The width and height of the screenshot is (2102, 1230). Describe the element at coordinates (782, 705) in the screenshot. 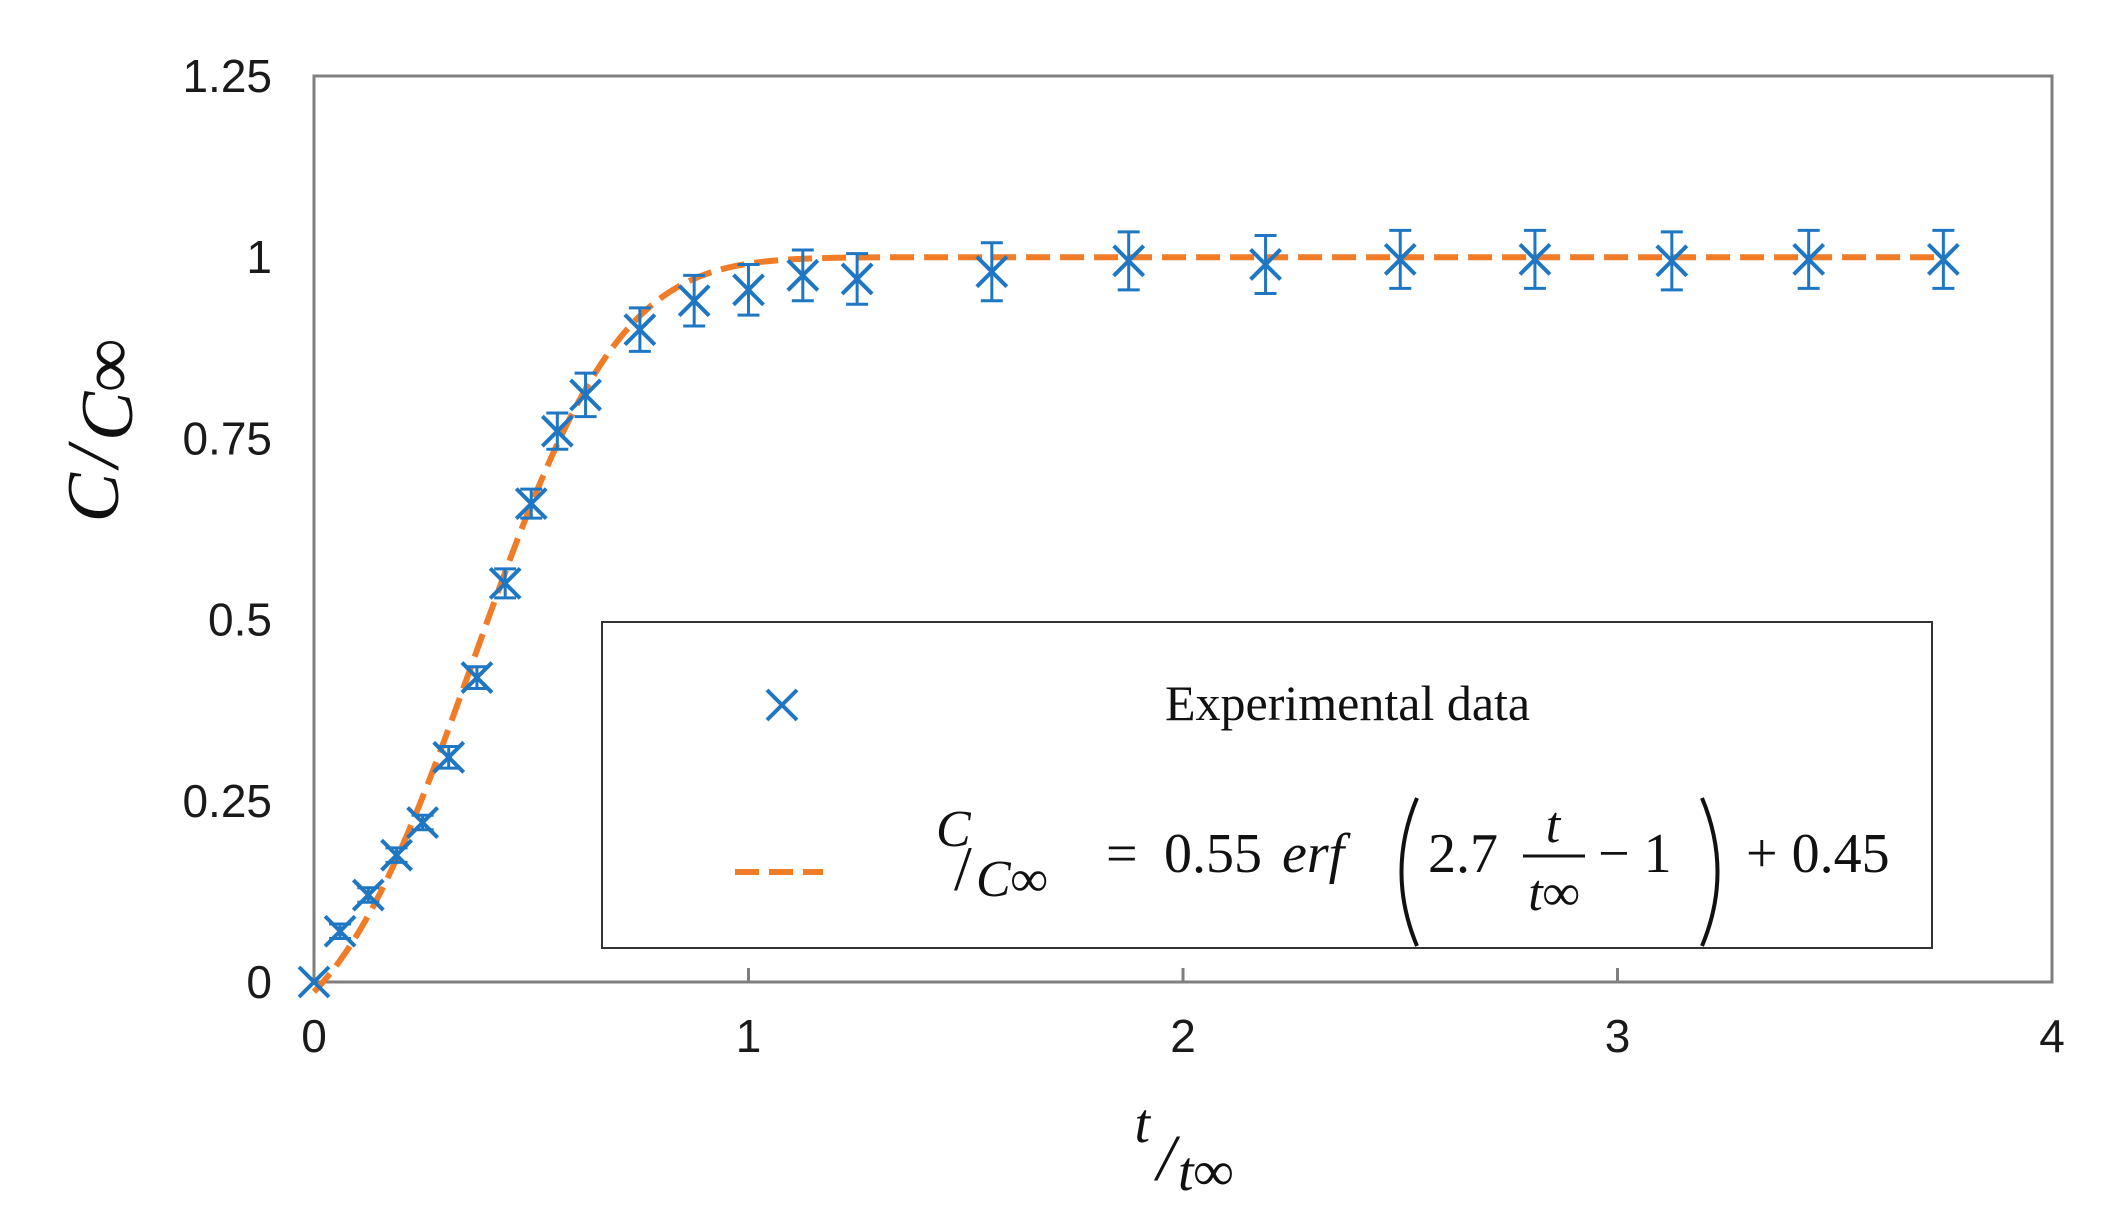

I see `legend-experimental-marker` at that location.